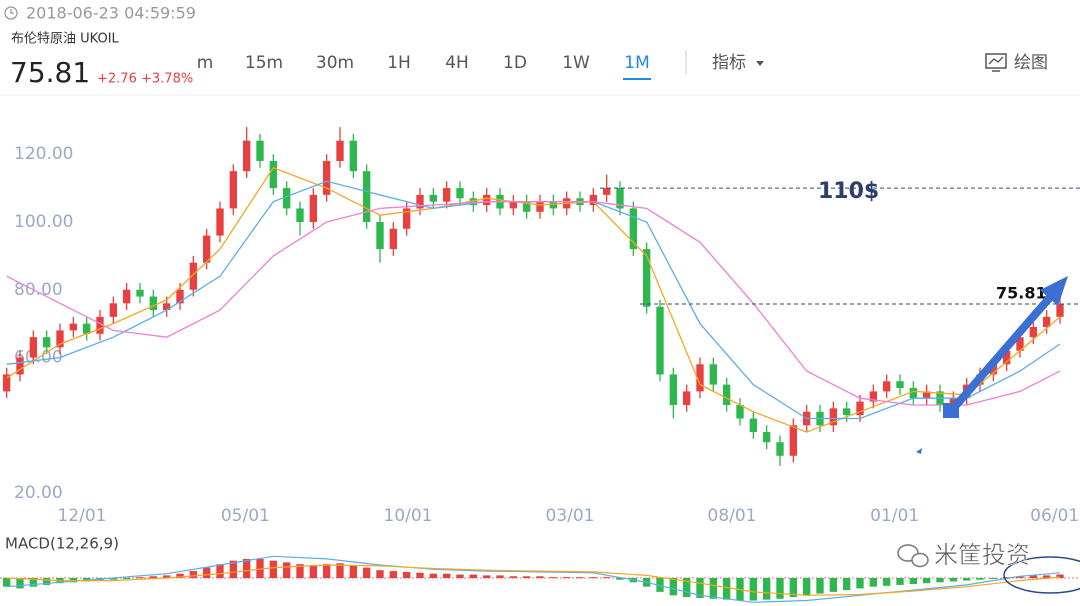  What do you see at coordinates (533, 580) in the screenshot?
I see `macd-line` at bounding box center [533, 580].